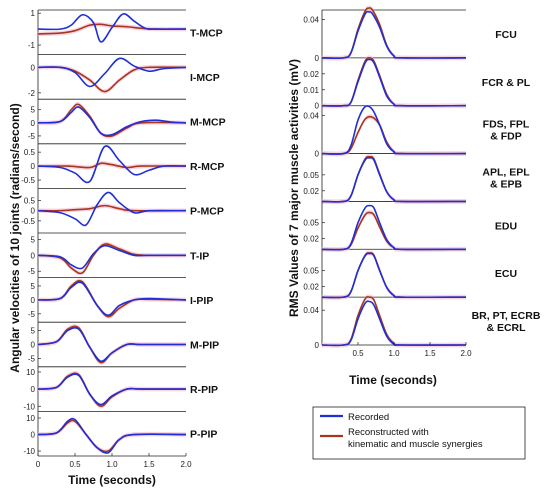 This screenshot has height=492, width=550. I want to click on panel-p-mcp: 0.50-0.5 P-MCP, so click(122, 211).